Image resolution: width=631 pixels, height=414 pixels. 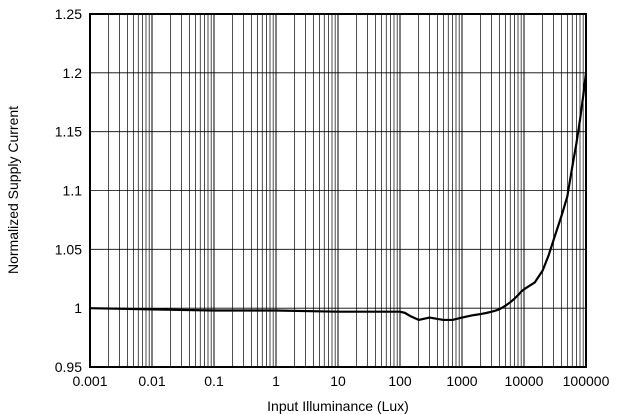 I want to click on x-tick-label: 0.001, so click(x=89, y=381).